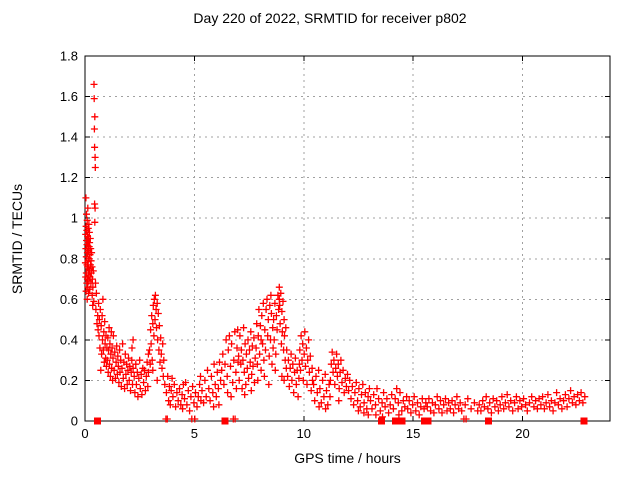 This screenshot has width=640, height=480. Describe the element at coordinates (74, 218) in the screenshot. I see `svg-text: 1` at that location.